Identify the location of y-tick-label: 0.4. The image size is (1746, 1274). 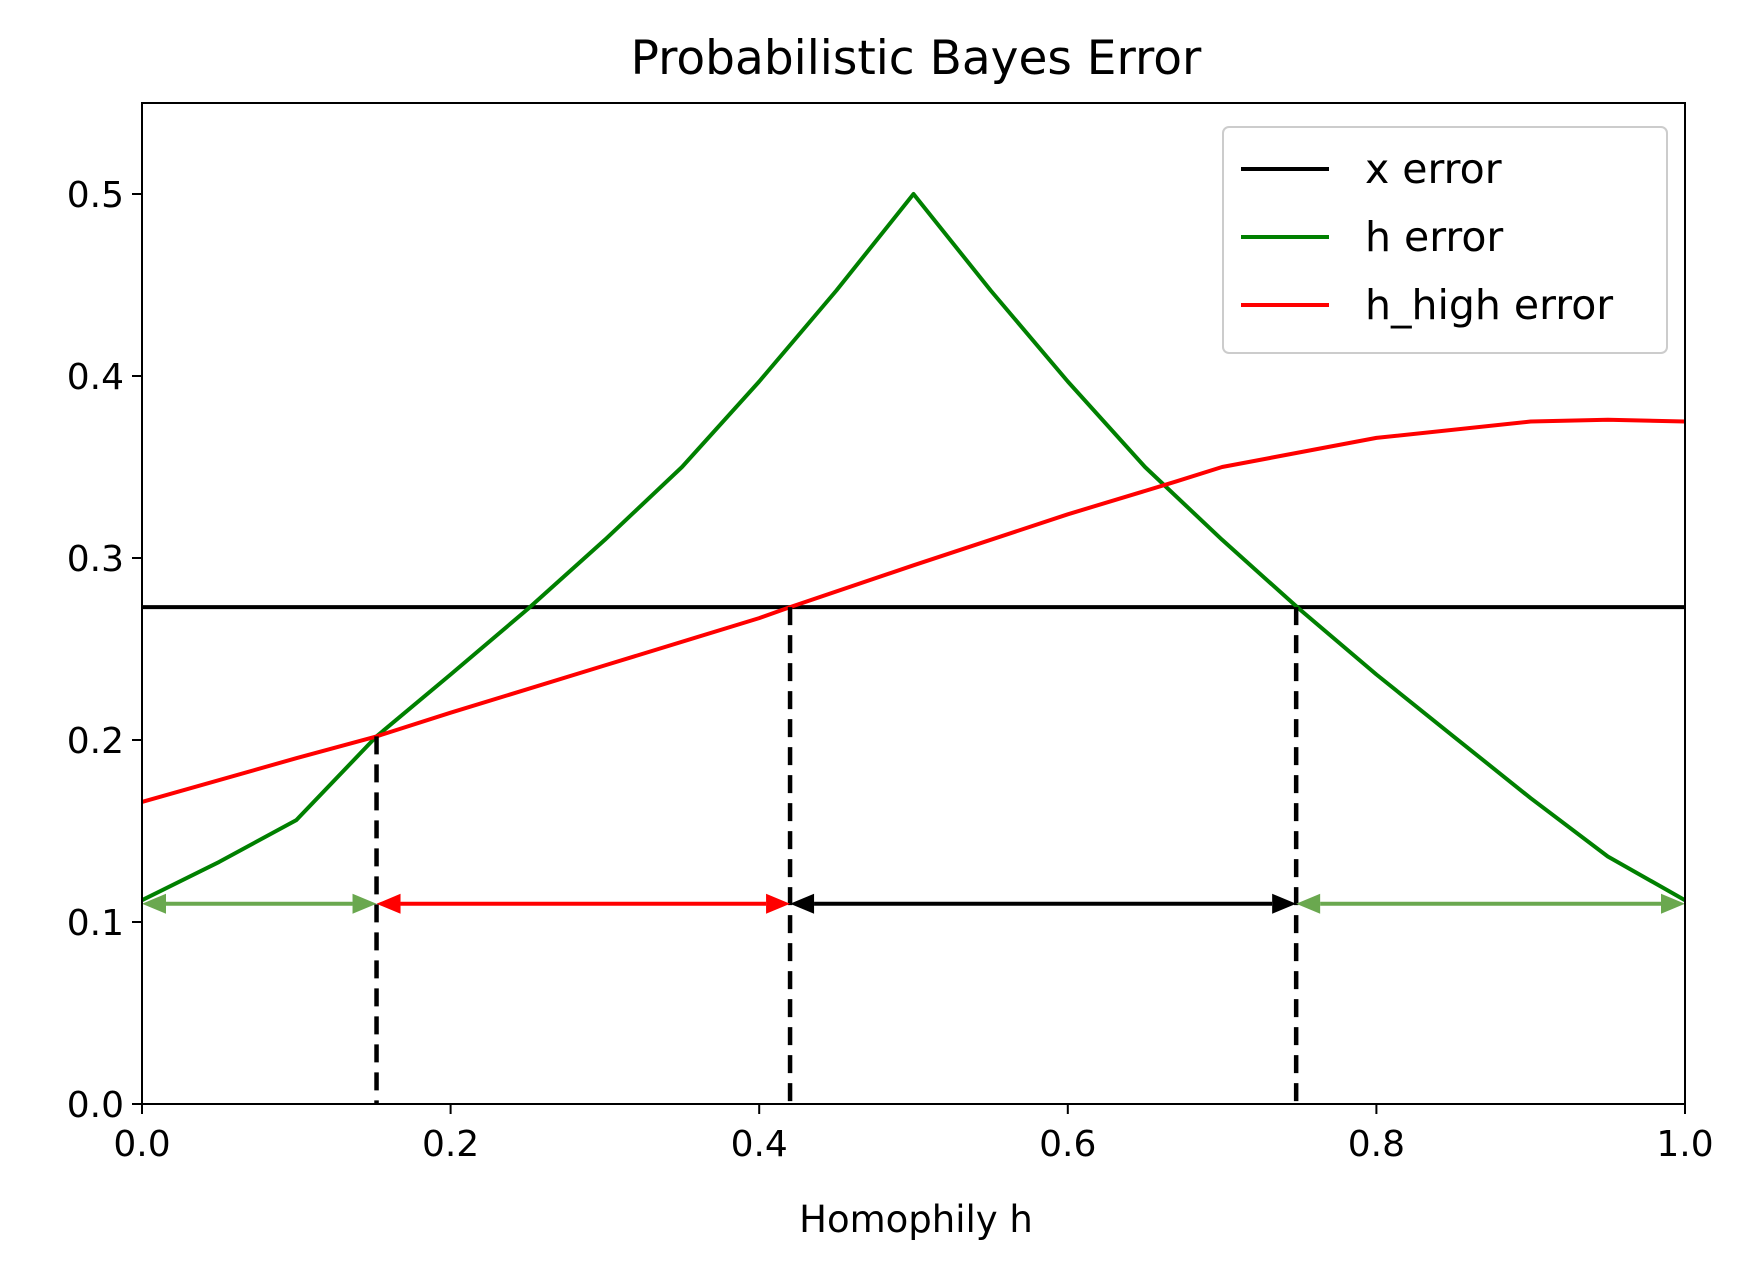
(95, 377).